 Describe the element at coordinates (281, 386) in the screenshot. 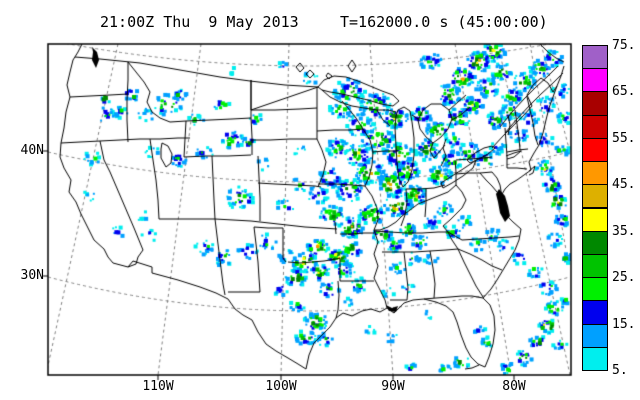

I see `lon-label-100W: 100W` at that location.